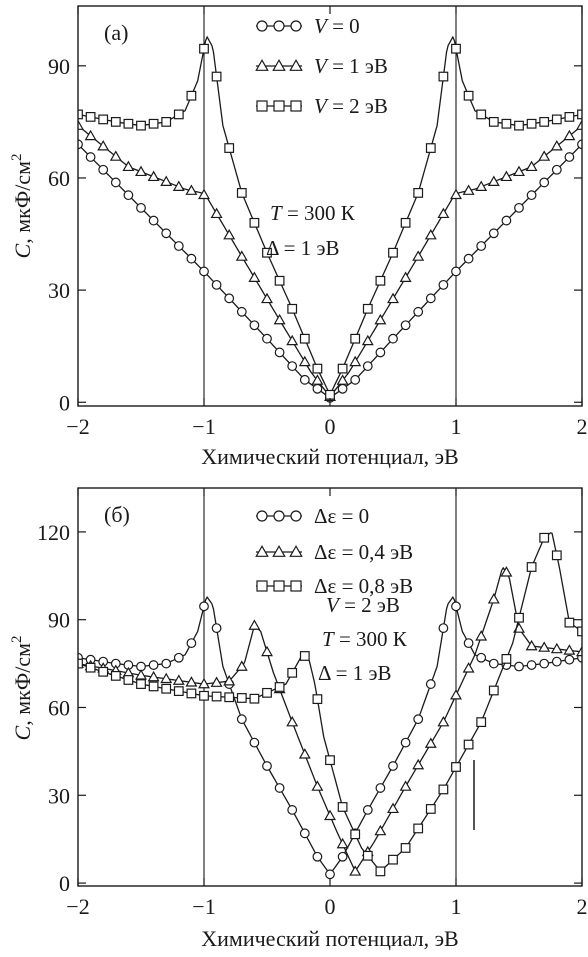 This screenshot has width=588, height=957. What do you see at coordinates (53, 532) in the screenshot?
I see `y-tick-label: 120` at bounding box center [53, 532].